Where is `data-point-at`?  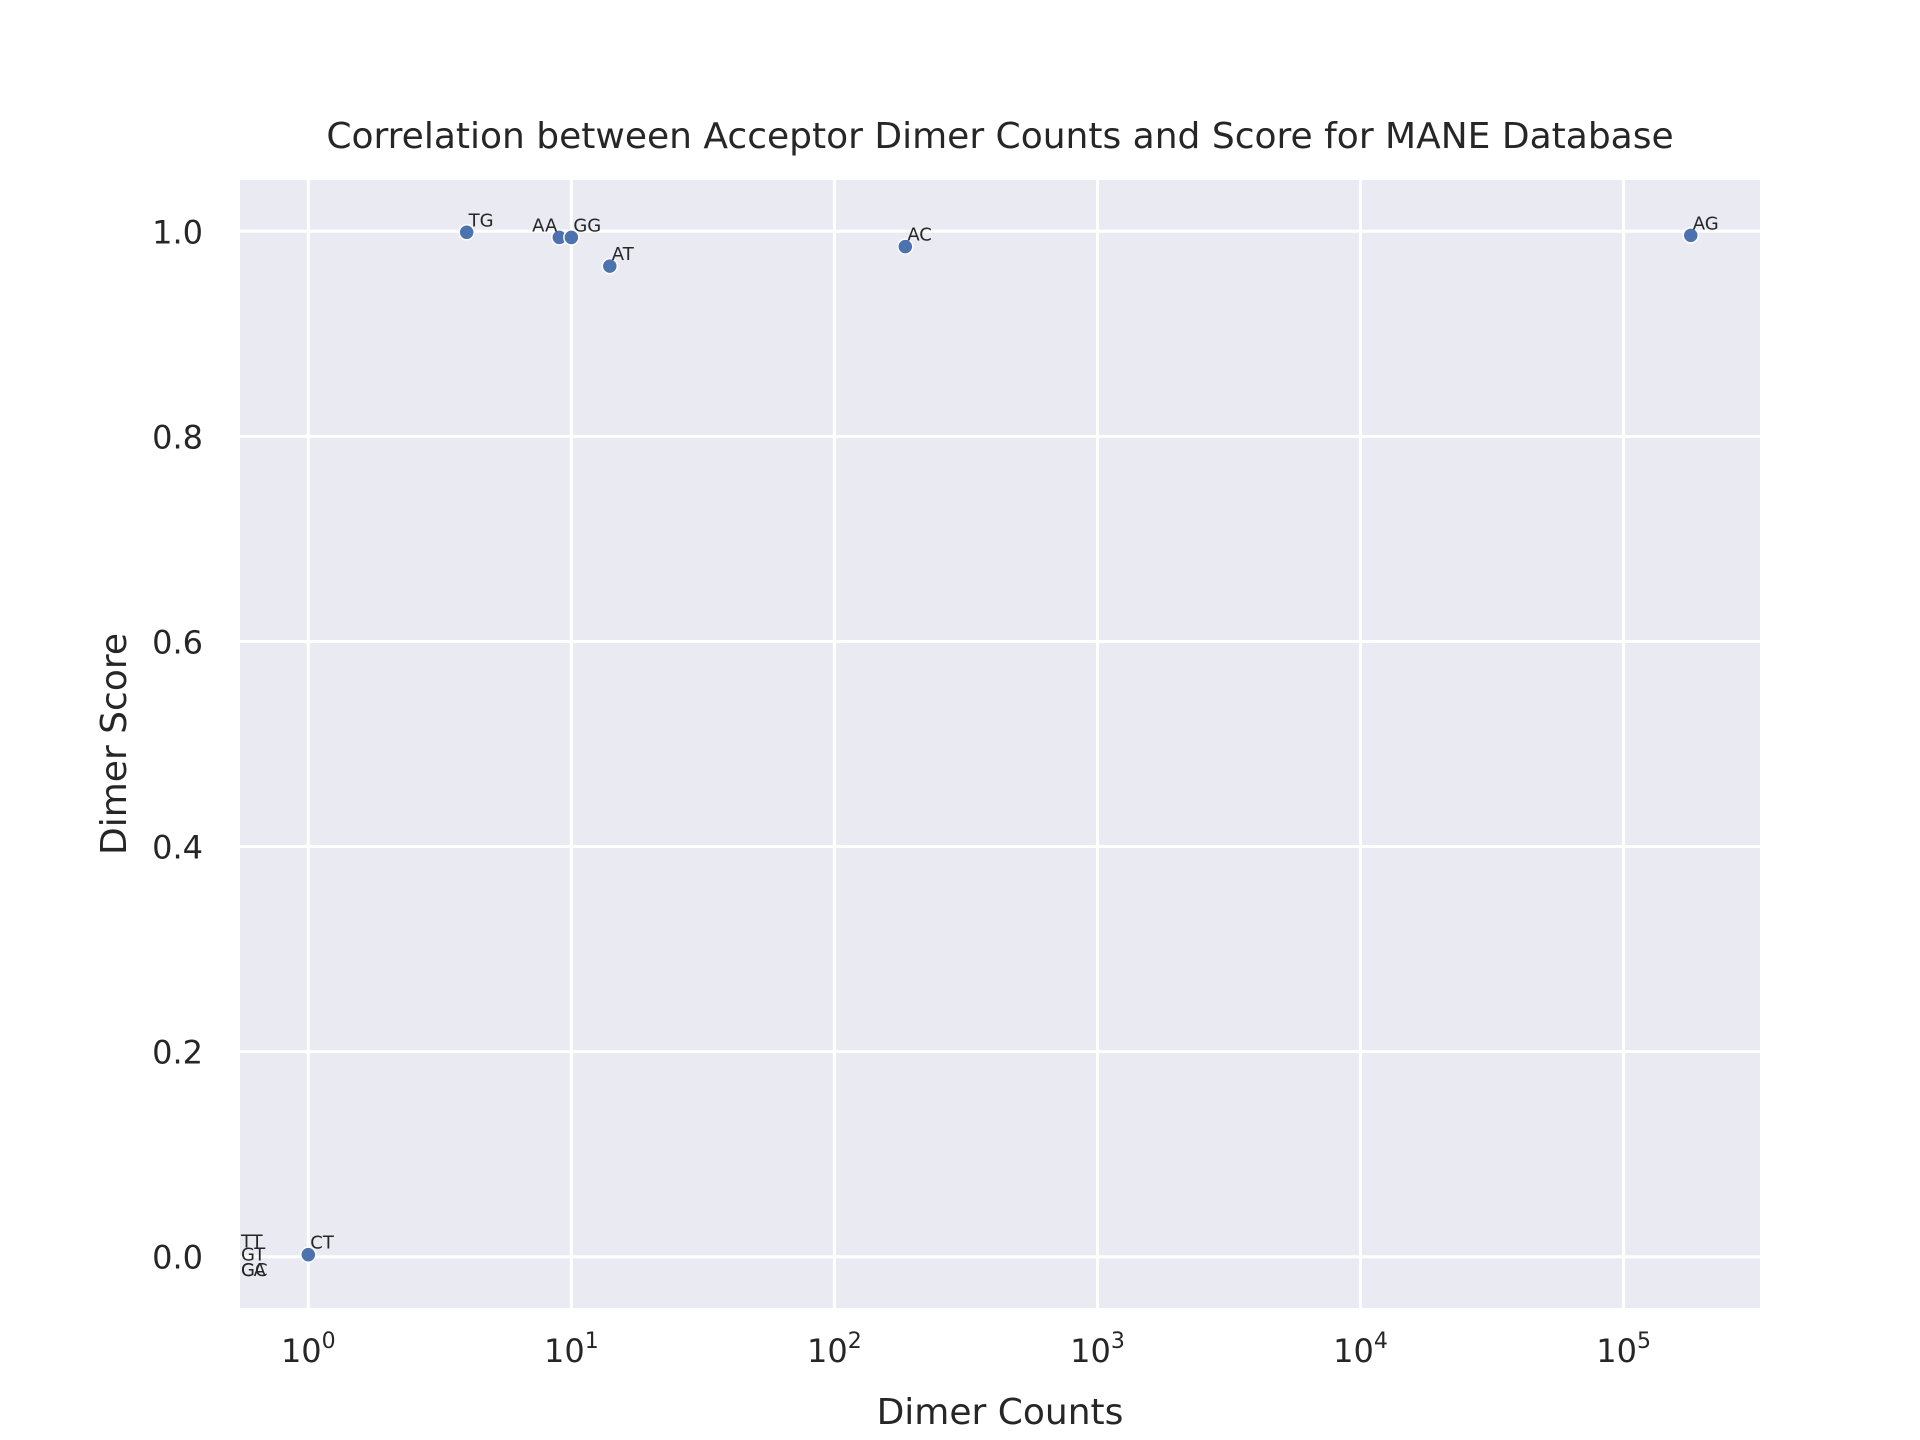 data-point-at is located at coordinates (610, 266).